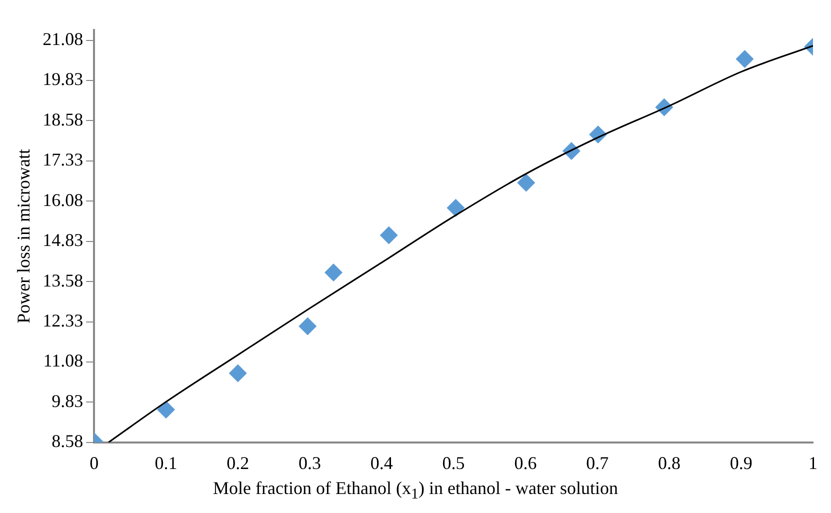  I want to click on x-axis-title: Mole fraction of Ethanol (x$_{1}$) in ethanol - water solution, so click(415, 491).